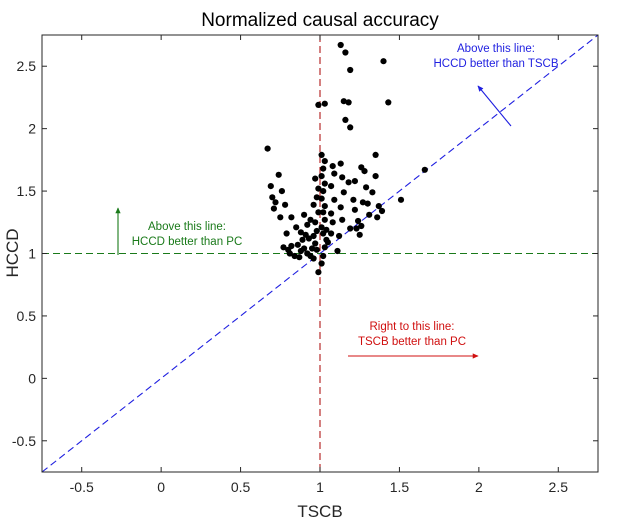  What do you see at coordinates (161, 487) in the screenshot?
I see `x-tick-label: 0` at bounding box center [161, 487].